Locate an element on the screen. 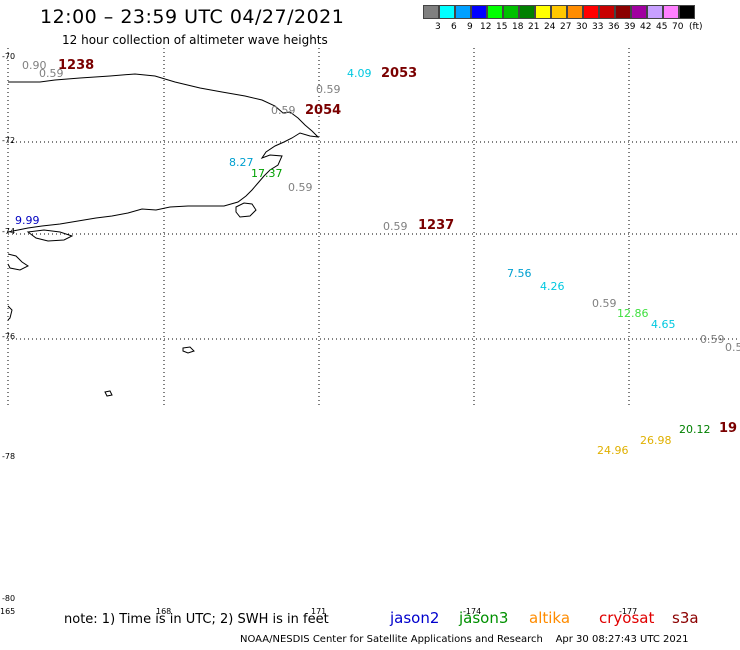 This screenshot has height=650, width=740. track-label: 19 is located at coordinates (728, 428).